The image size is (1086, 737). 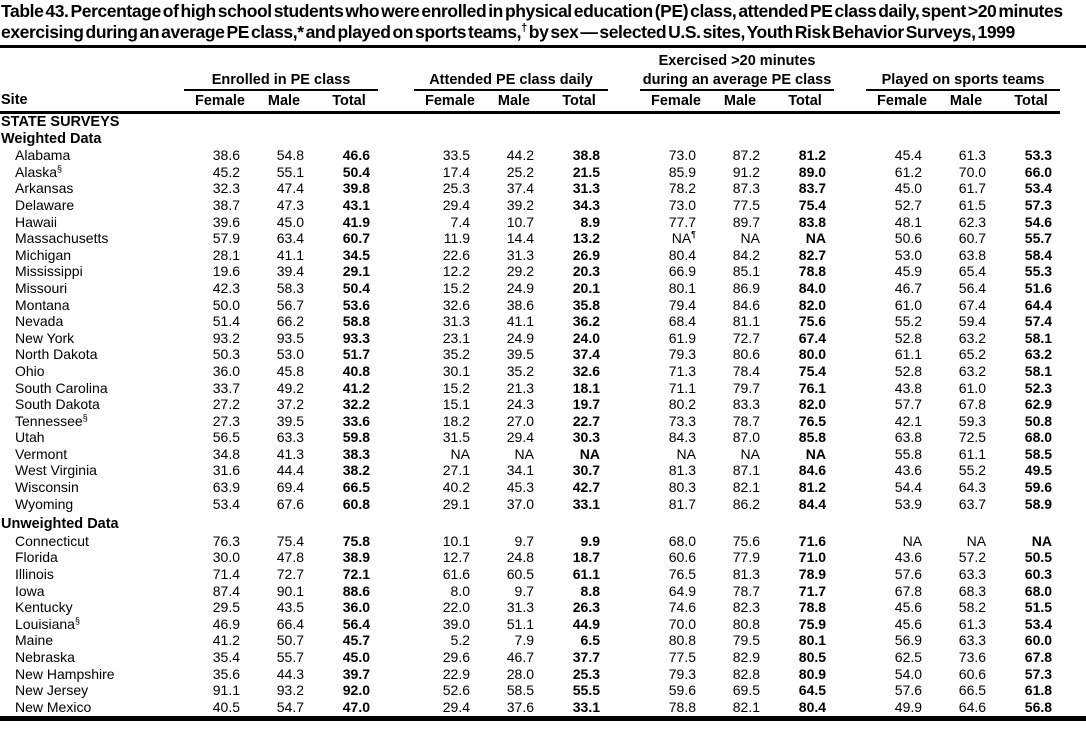 I want to click on value-cell: 45.8, so click(x=290, y=370).